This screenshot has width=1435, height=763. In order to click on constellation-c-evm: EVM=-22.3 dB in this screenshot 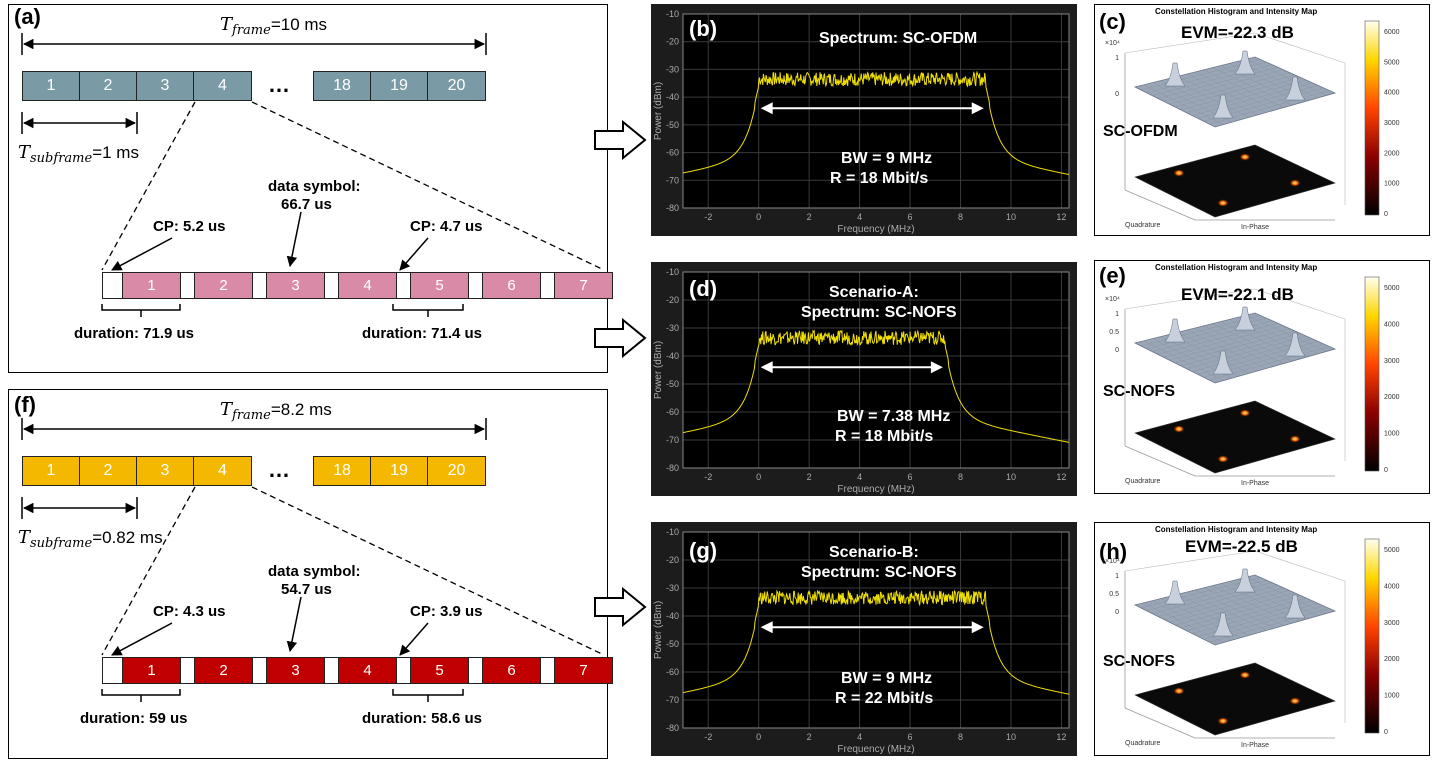, I will do `click(1237, 32)`.